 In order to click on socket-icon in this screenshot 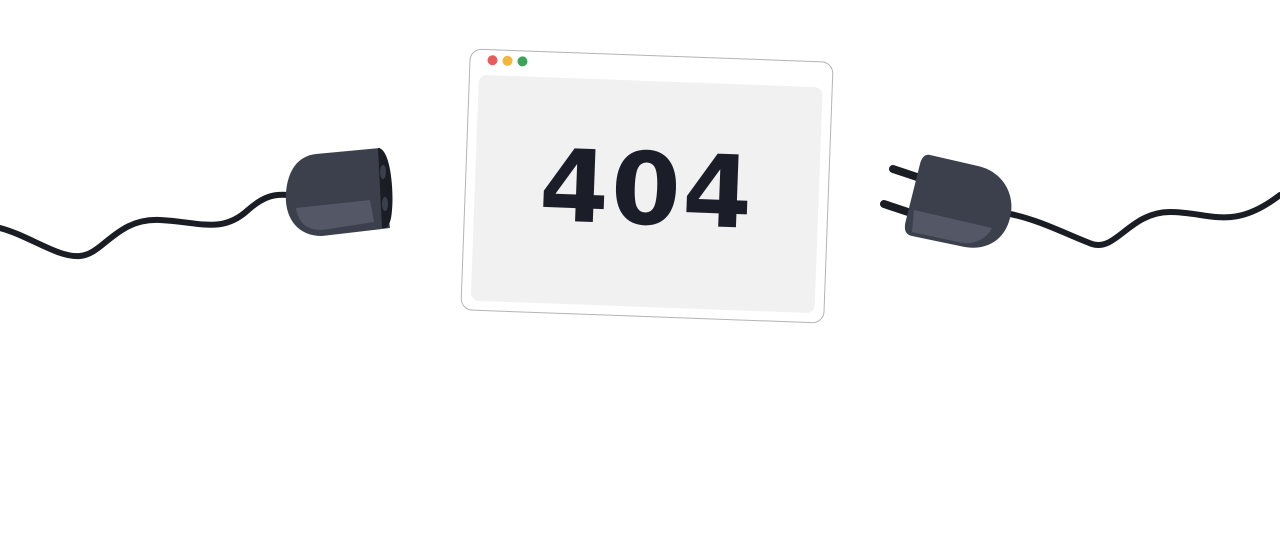, I will do `click(339, 192)`.